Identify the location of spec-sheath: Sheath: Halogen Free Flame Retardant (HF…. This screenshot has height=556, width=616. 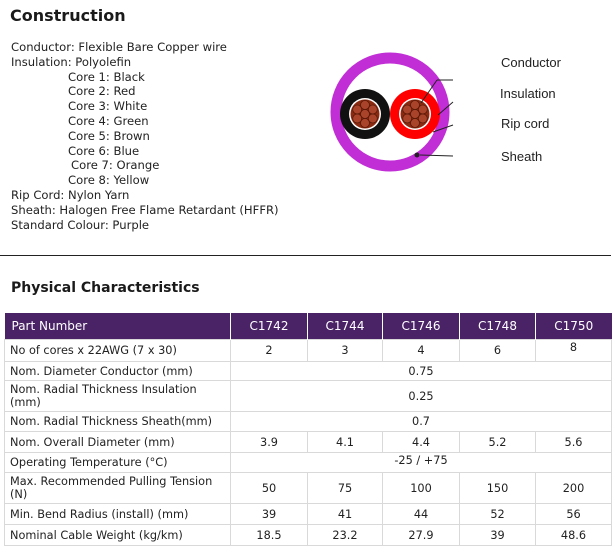
(145, 209).